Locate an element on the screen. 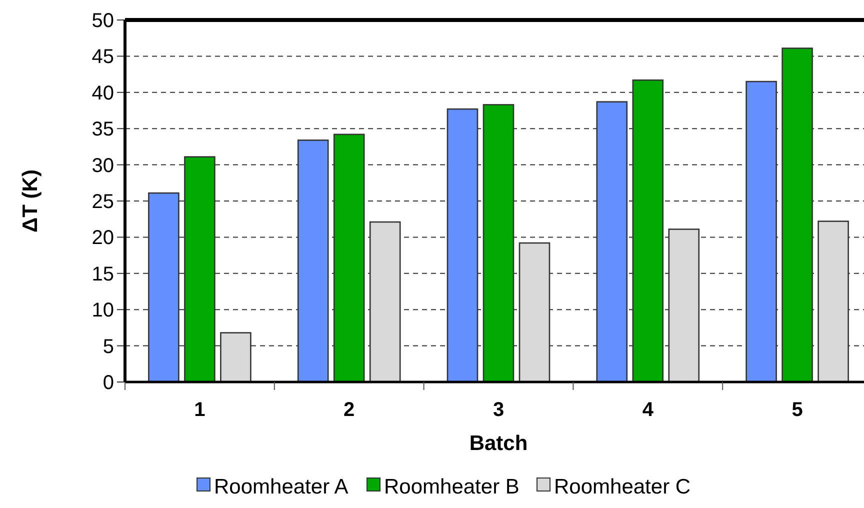 The width and height of the screenshot is (864, 508). y-tick-label: 45 is located at coordinates (103, 57).